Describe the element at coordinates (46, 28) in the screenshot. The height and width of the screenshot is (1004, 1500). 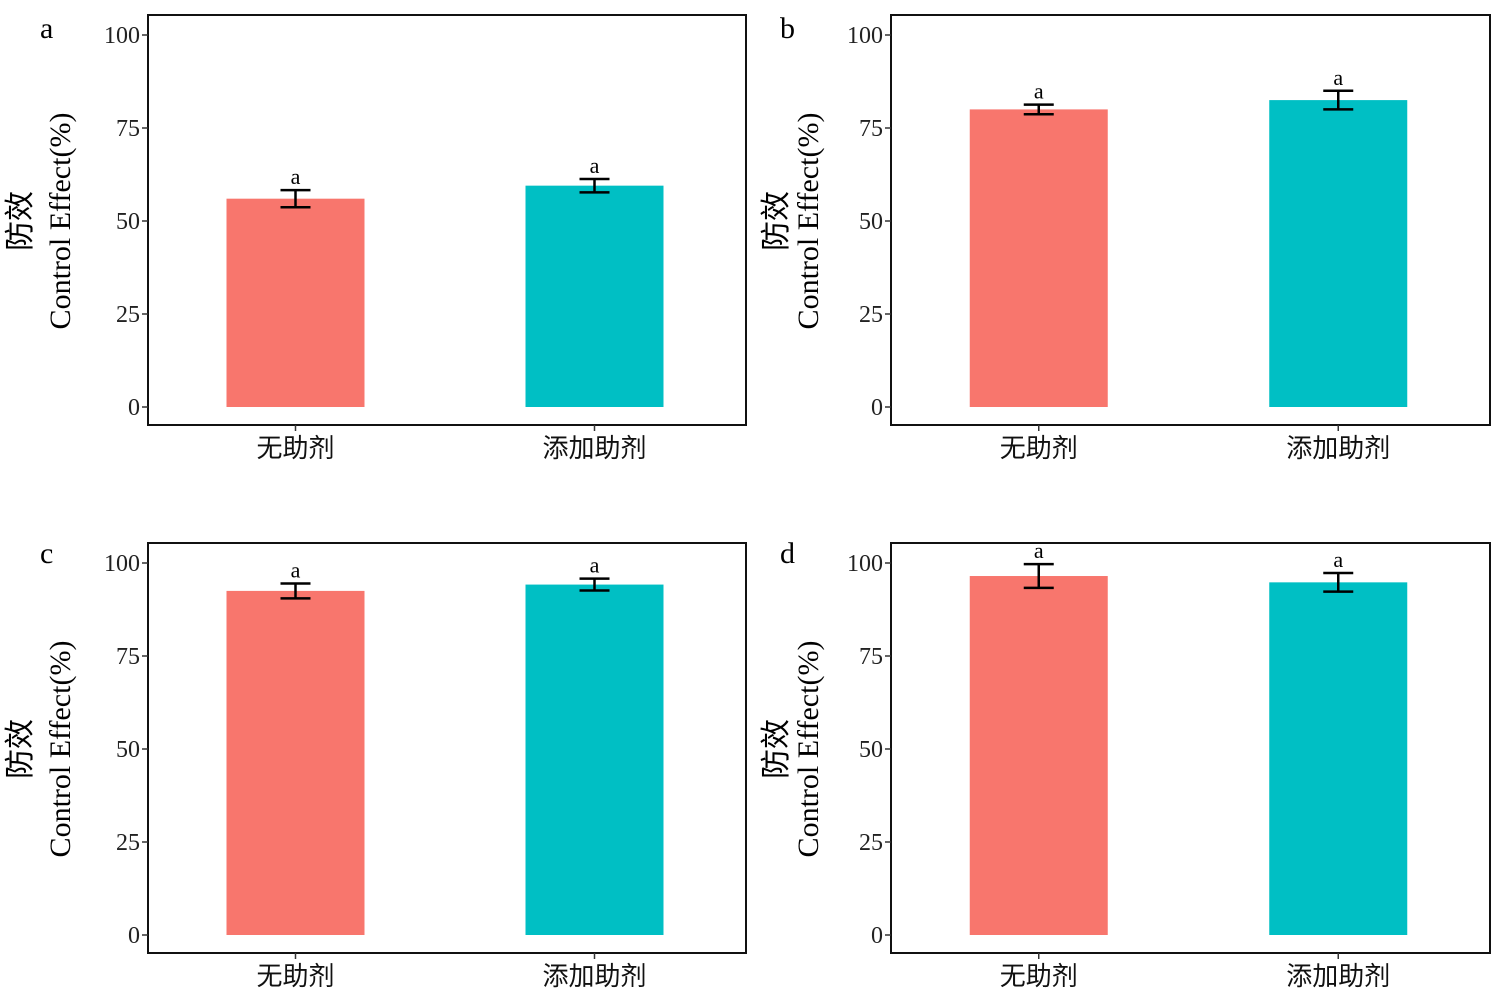
I see `panel-letter: a` at that location.